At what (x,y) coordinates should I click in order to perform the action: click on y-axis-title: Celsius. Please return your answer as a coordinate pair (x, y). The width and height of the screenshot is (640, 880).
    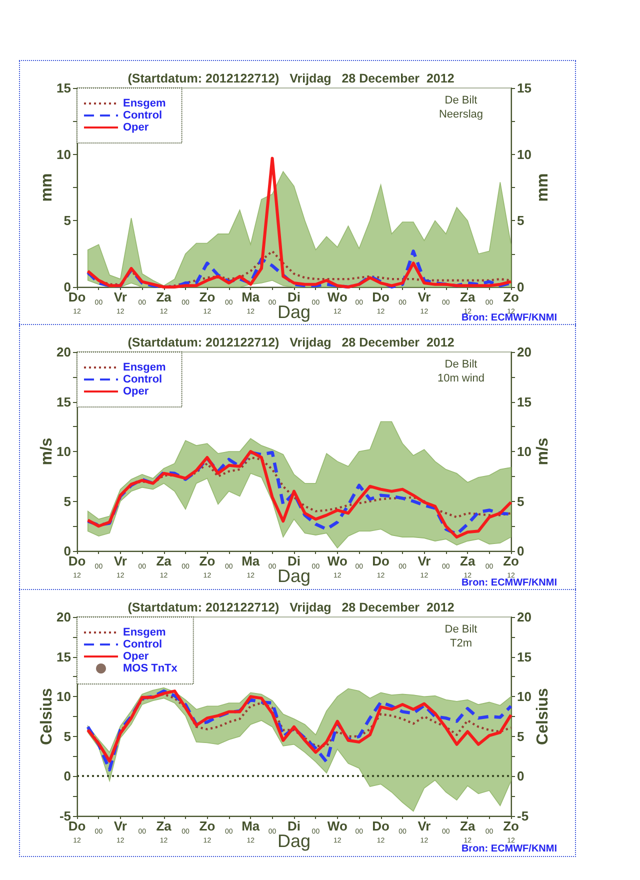
    Looking at the image, I should click on (47, 716).